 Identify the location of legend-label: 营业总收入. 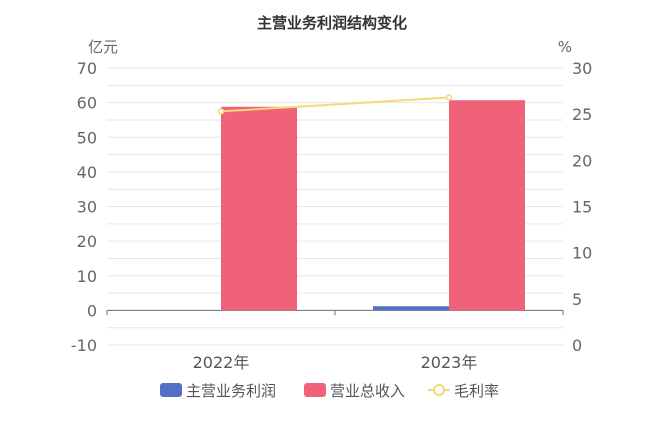
(367, 391).